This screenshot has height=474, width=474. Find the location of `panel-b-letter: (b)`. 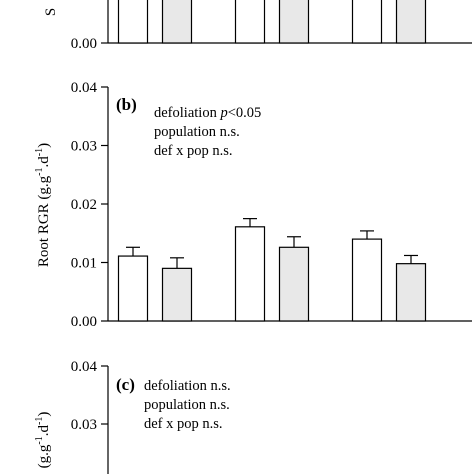

panel-b-letter: (b) is located at coordinates (126, 104).